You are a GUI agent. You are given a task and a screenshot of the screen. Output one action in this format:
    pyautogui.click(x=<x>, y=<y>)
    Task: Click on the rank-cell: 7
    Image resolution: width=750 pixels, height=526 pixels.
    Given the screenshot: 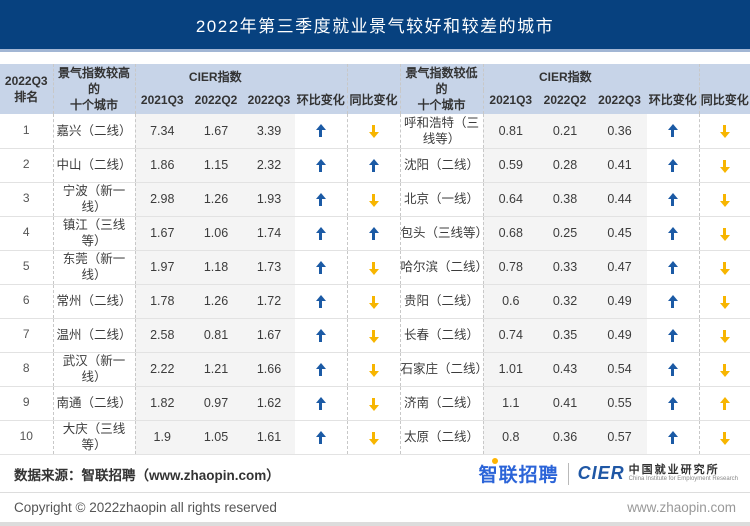 What is the action you would take?
    pyautogui.click(x=26, y=334)
    